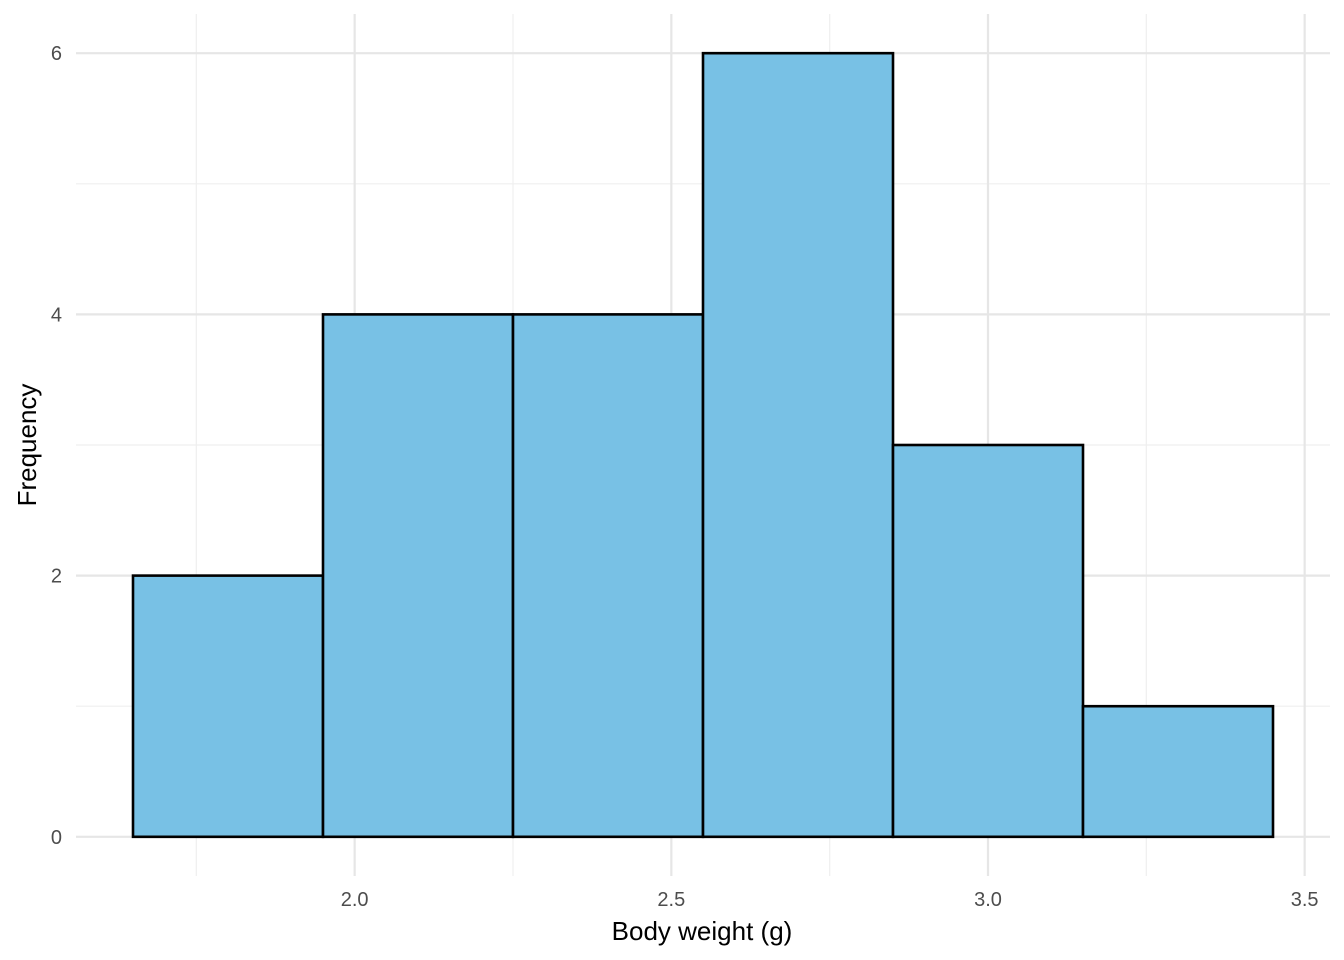 Image resolution: width=1344 pixels, height=960 pixels. Describe the element at coordinates (56, 54) in the screenshot. I see `y-tick-label: 6` at that location.